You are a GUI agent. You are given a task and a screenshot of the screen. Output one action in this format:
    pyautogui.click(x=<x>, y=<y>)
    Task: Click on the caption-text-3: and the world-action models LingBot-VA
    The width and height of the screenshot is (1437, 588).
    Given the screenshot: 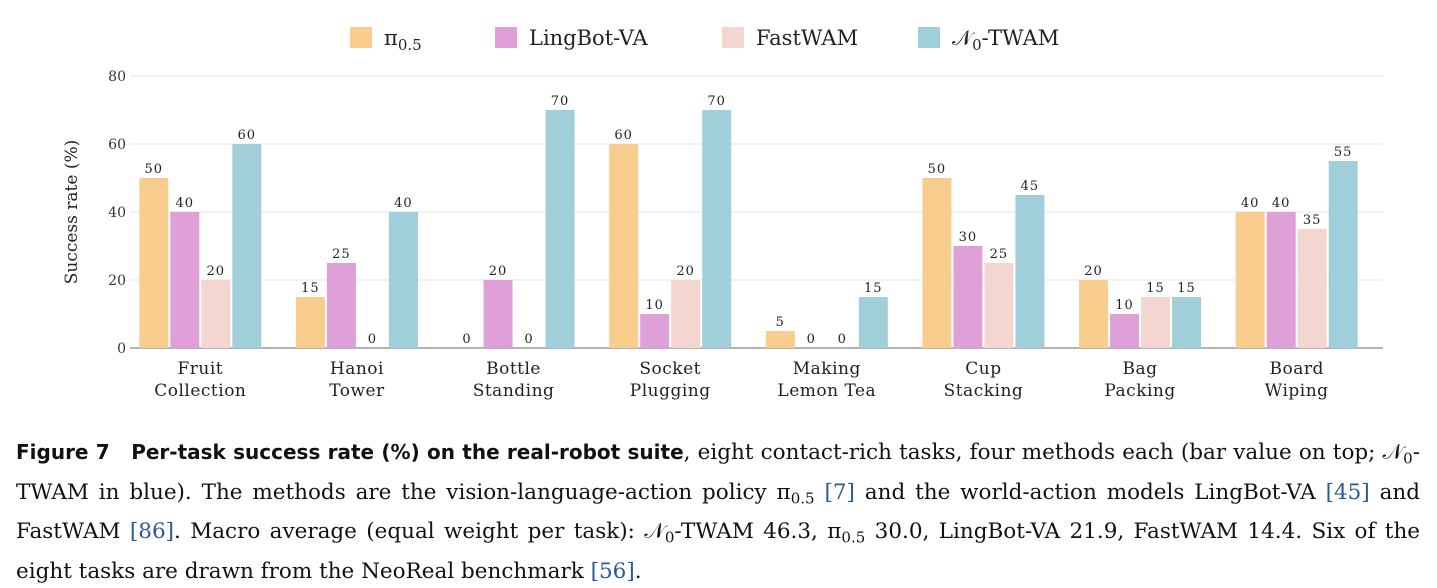 What is the action you would take?
    pyautogui.click(x=1090, y=492)
    